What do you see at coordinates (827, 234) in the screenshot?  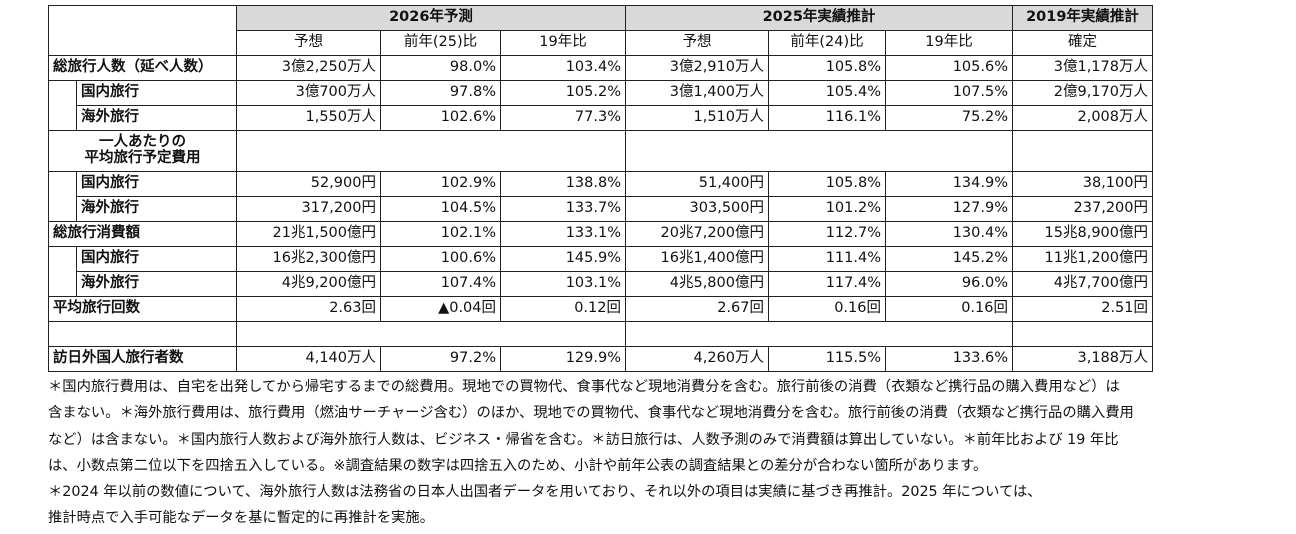 I see `value-cell: 112.7%` at bounding box center [827, 234].